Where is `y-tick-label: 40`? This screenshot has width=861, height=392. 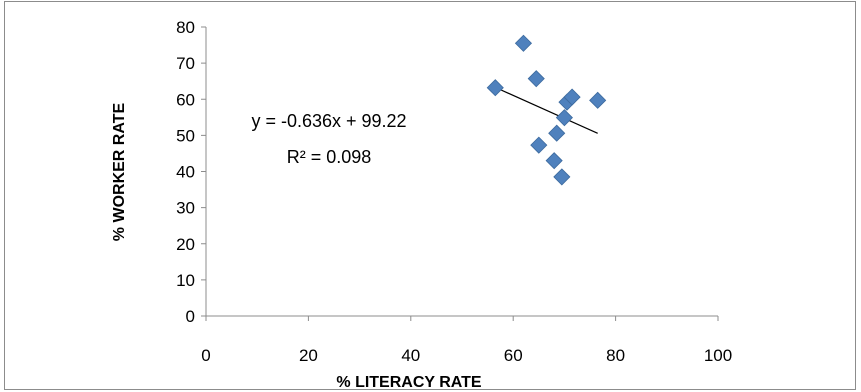 y-tick-label: 40 is located at coordinates (185, 172).